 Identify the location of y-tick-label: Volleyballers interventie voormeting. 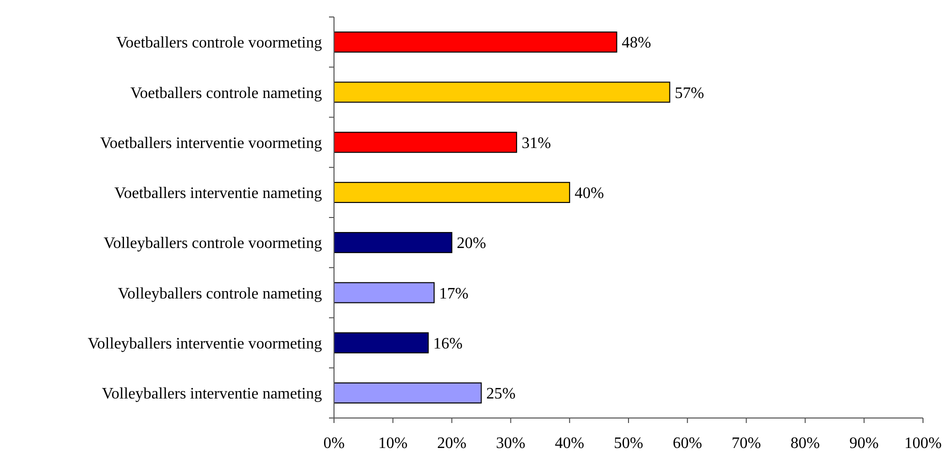
(205, 343).